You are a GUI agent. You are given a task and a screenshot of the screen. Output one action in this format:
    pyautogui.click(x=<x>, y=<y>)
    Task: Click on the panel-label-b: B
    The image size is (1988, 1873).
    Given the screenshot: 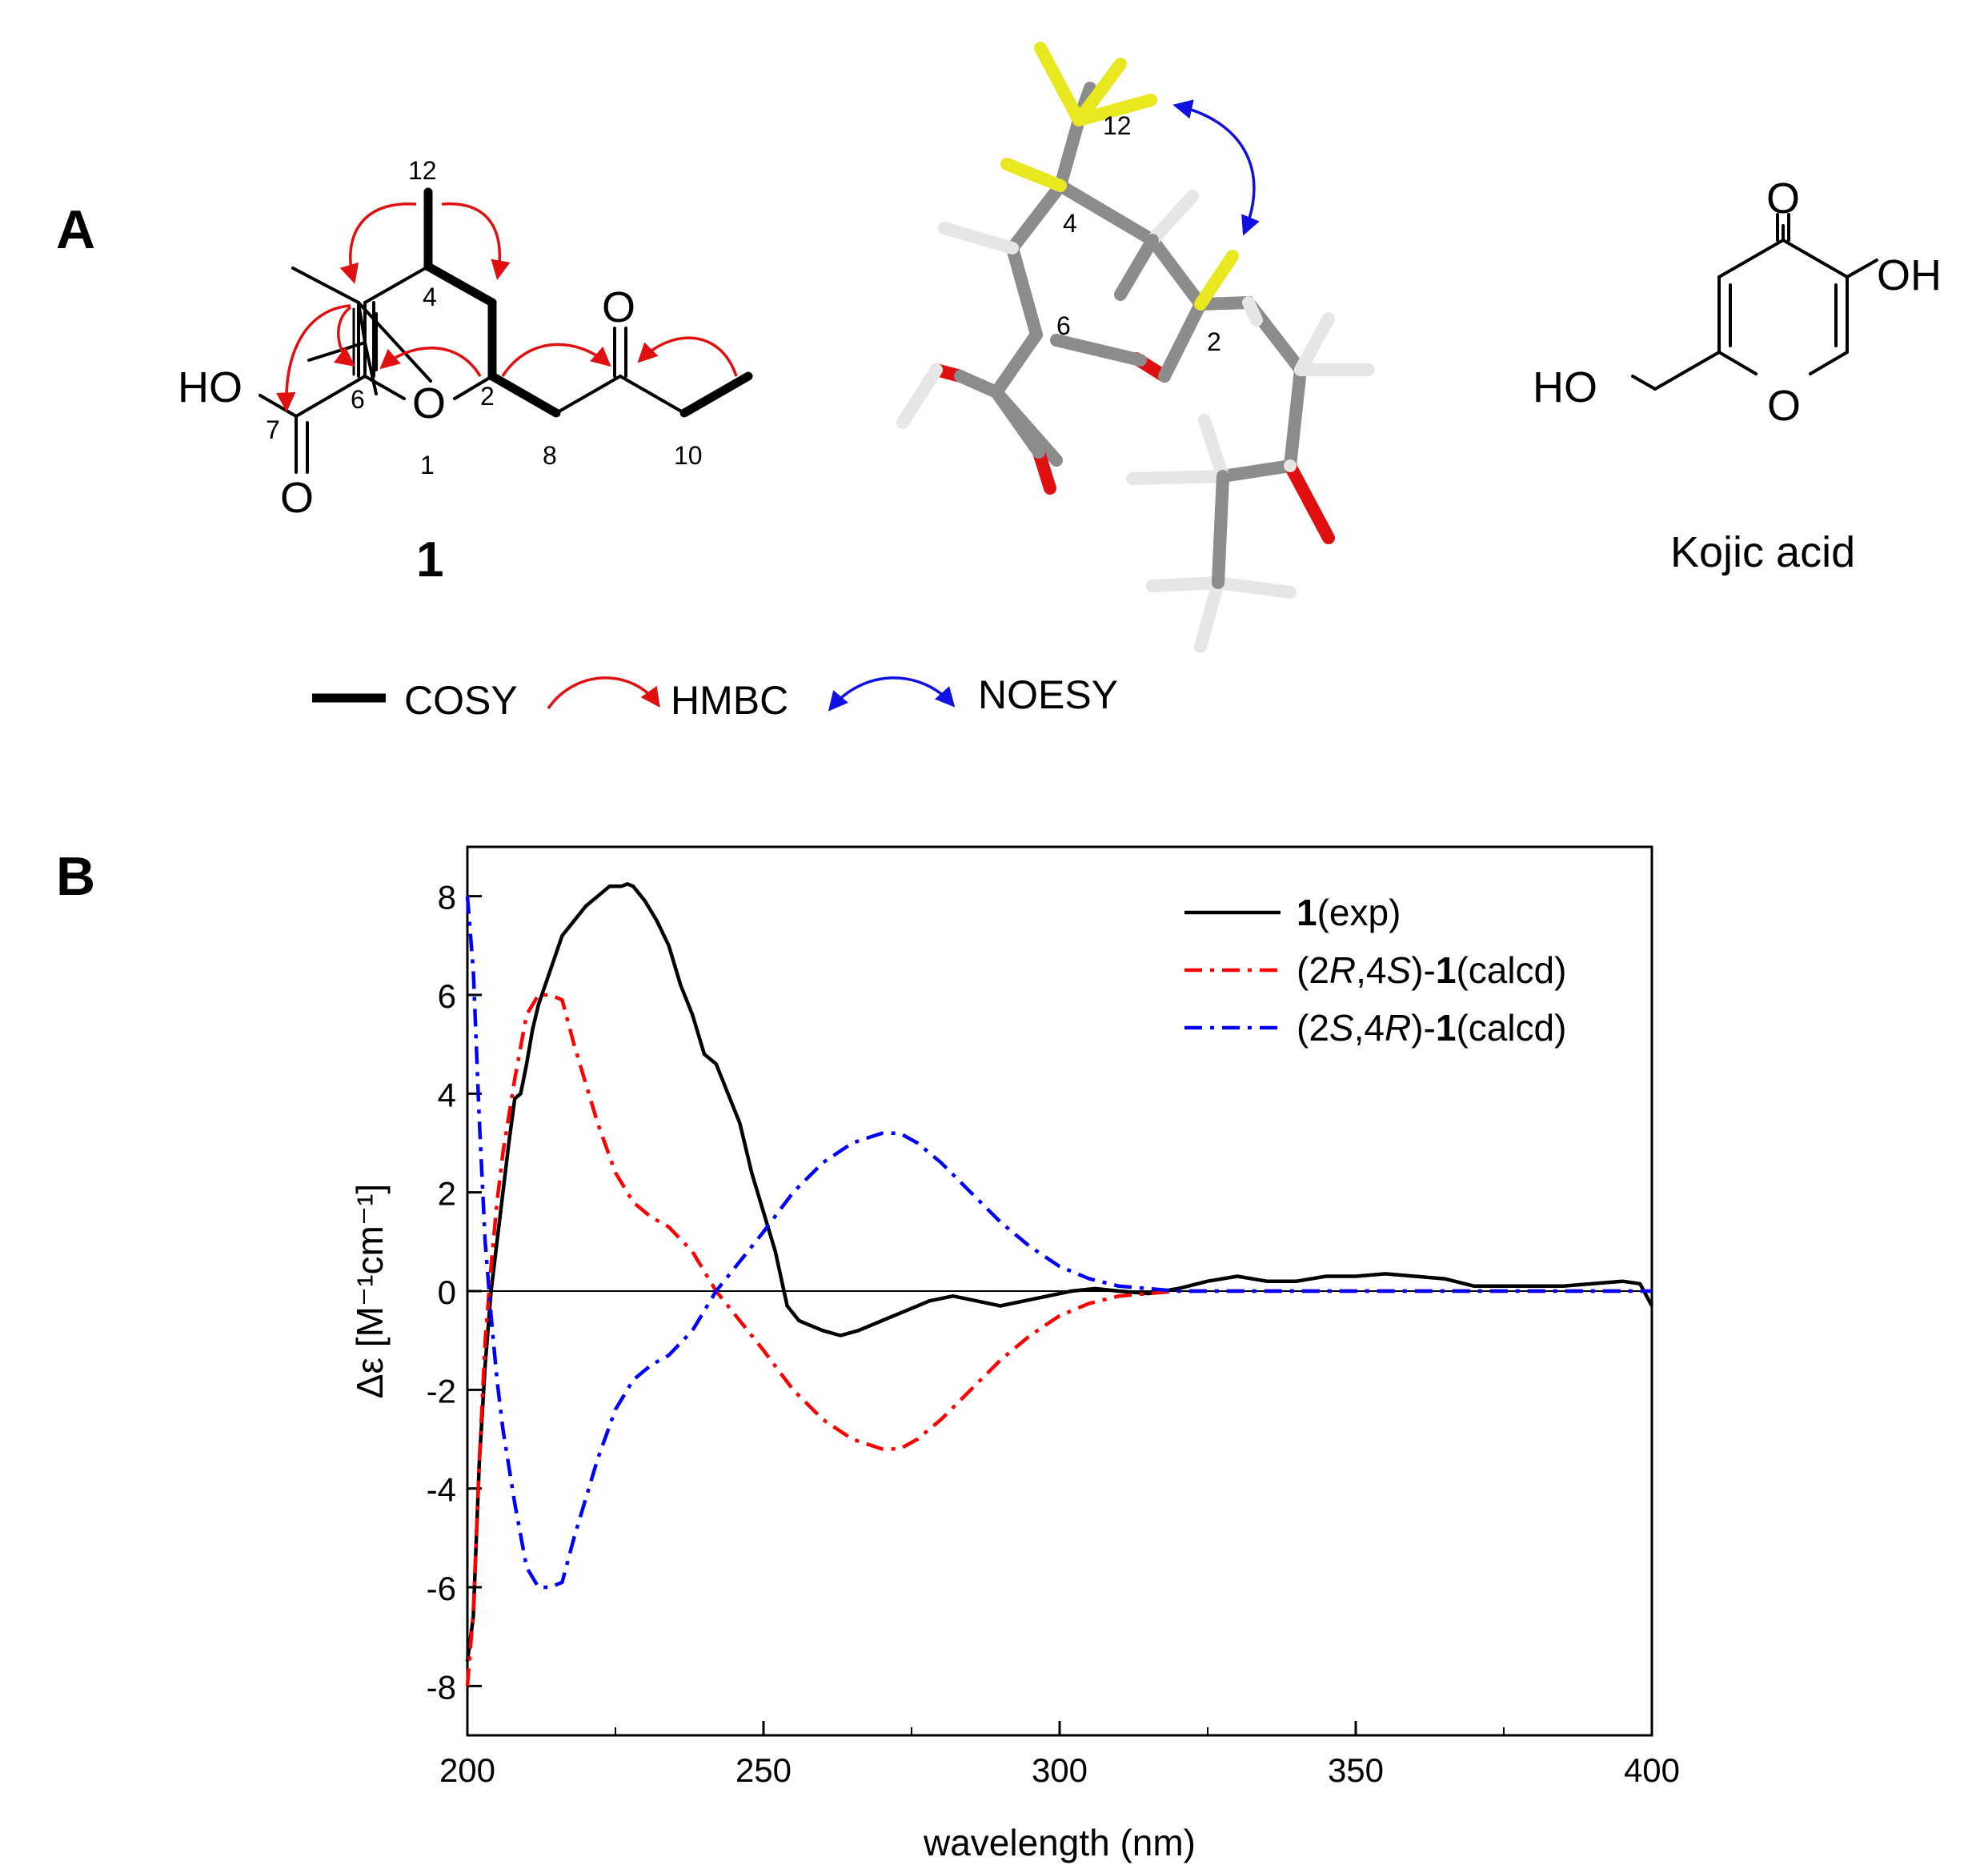 What is the action you would take?
    pyautogui.click(x=76, y=876)
    